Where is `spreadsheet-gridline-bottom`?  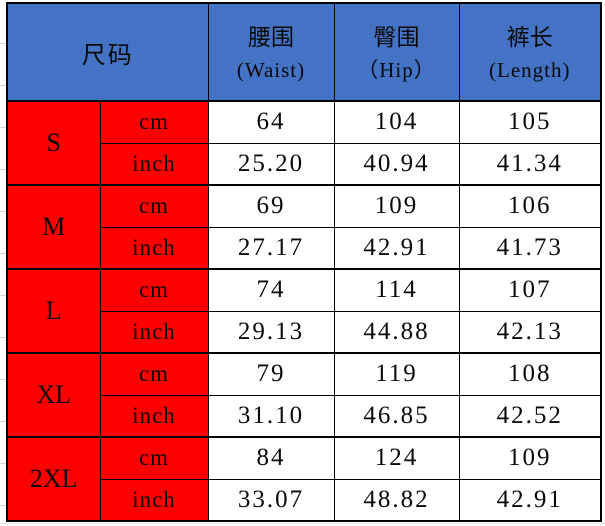
spreadsheet-gridline-bottom is located at coordinates (302, 523).